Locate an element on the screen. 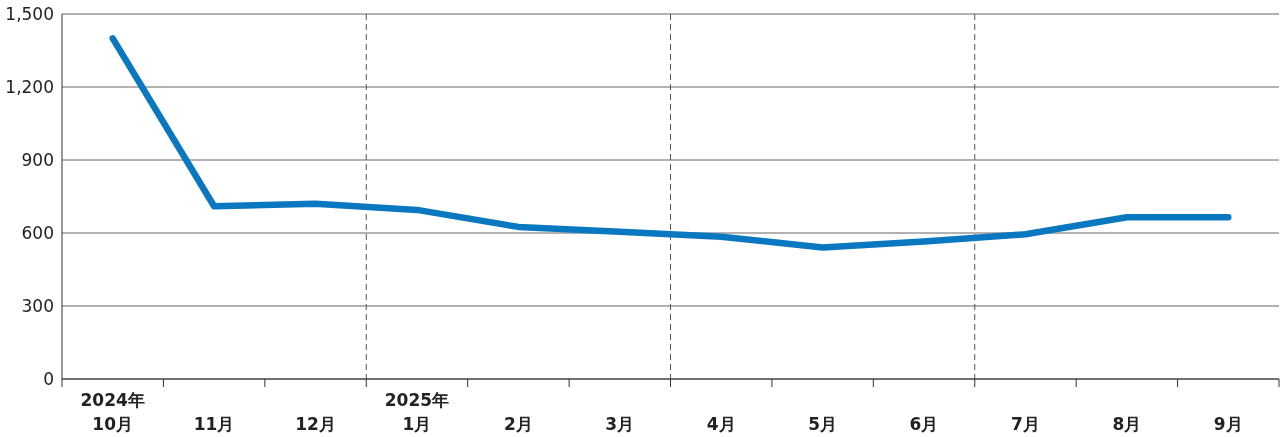 The width and height of the screenshot is (1286, 437). x-tick-label: 2024年 10月 is located at coordinates (112, 412).